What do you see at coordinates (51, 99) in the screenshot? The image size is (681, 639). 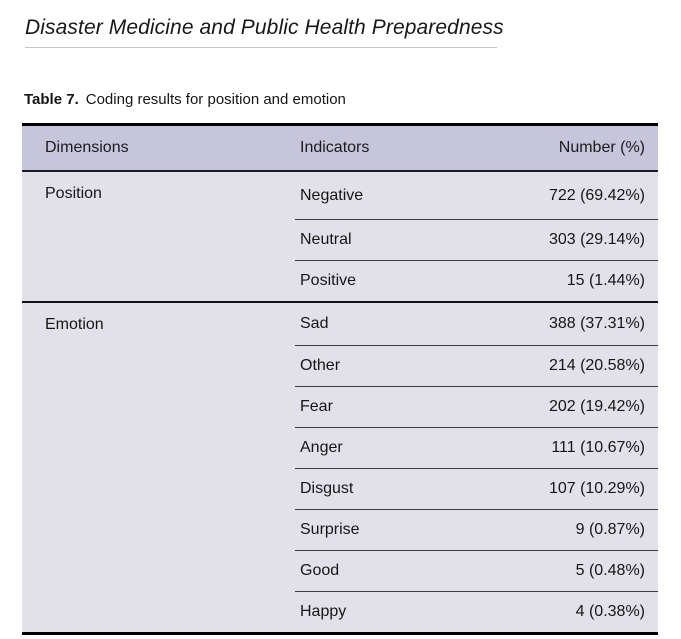 I see `table-caption-label: Table 7.` at bounding box center [51, 99].